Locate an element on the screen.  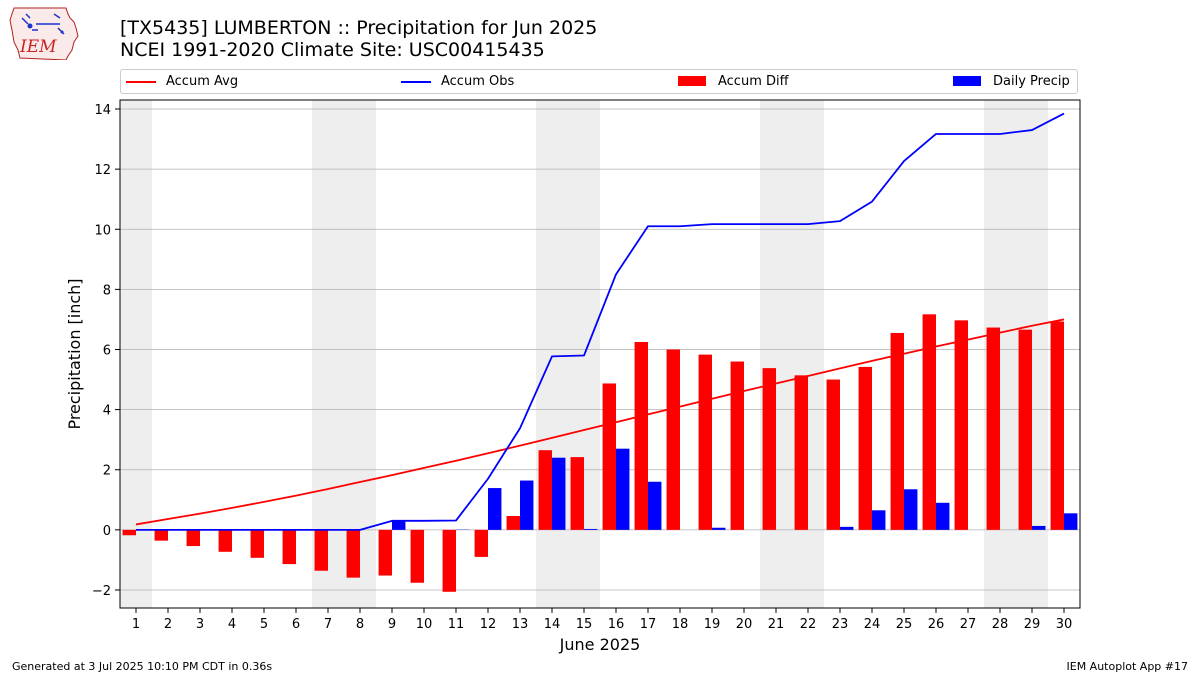
x-tick-label: 18 is located at coordinates (680, 624).